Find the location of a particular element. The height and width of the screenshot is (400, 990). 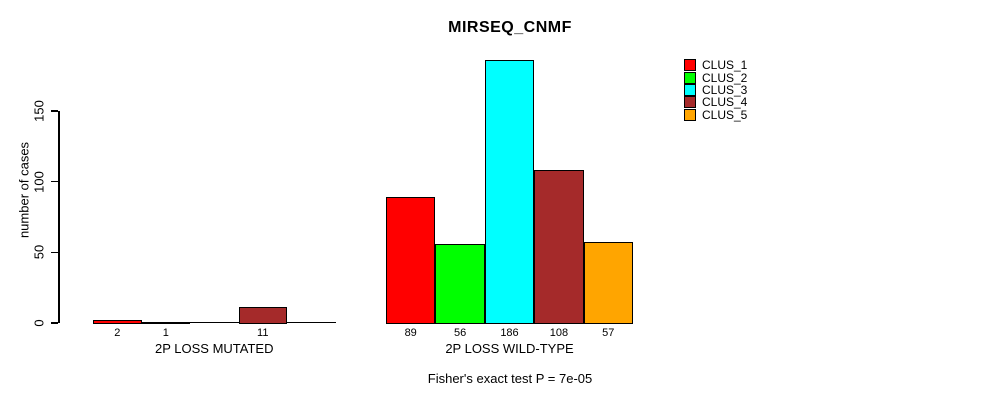

legend-item: CLUS_2 is located at coordinates (716, 77).